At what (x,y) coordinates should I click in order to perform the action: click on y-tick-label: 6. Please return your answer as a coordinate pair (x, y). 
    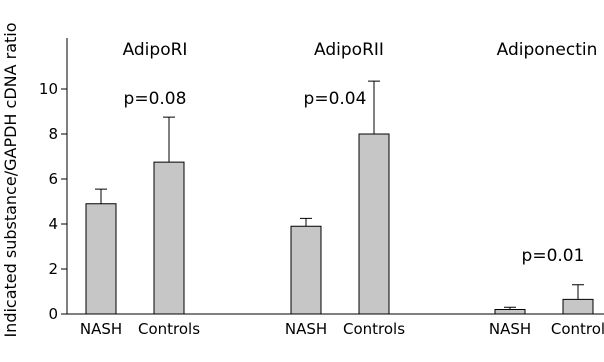
    Looking at the image, I should click on (53, 179).